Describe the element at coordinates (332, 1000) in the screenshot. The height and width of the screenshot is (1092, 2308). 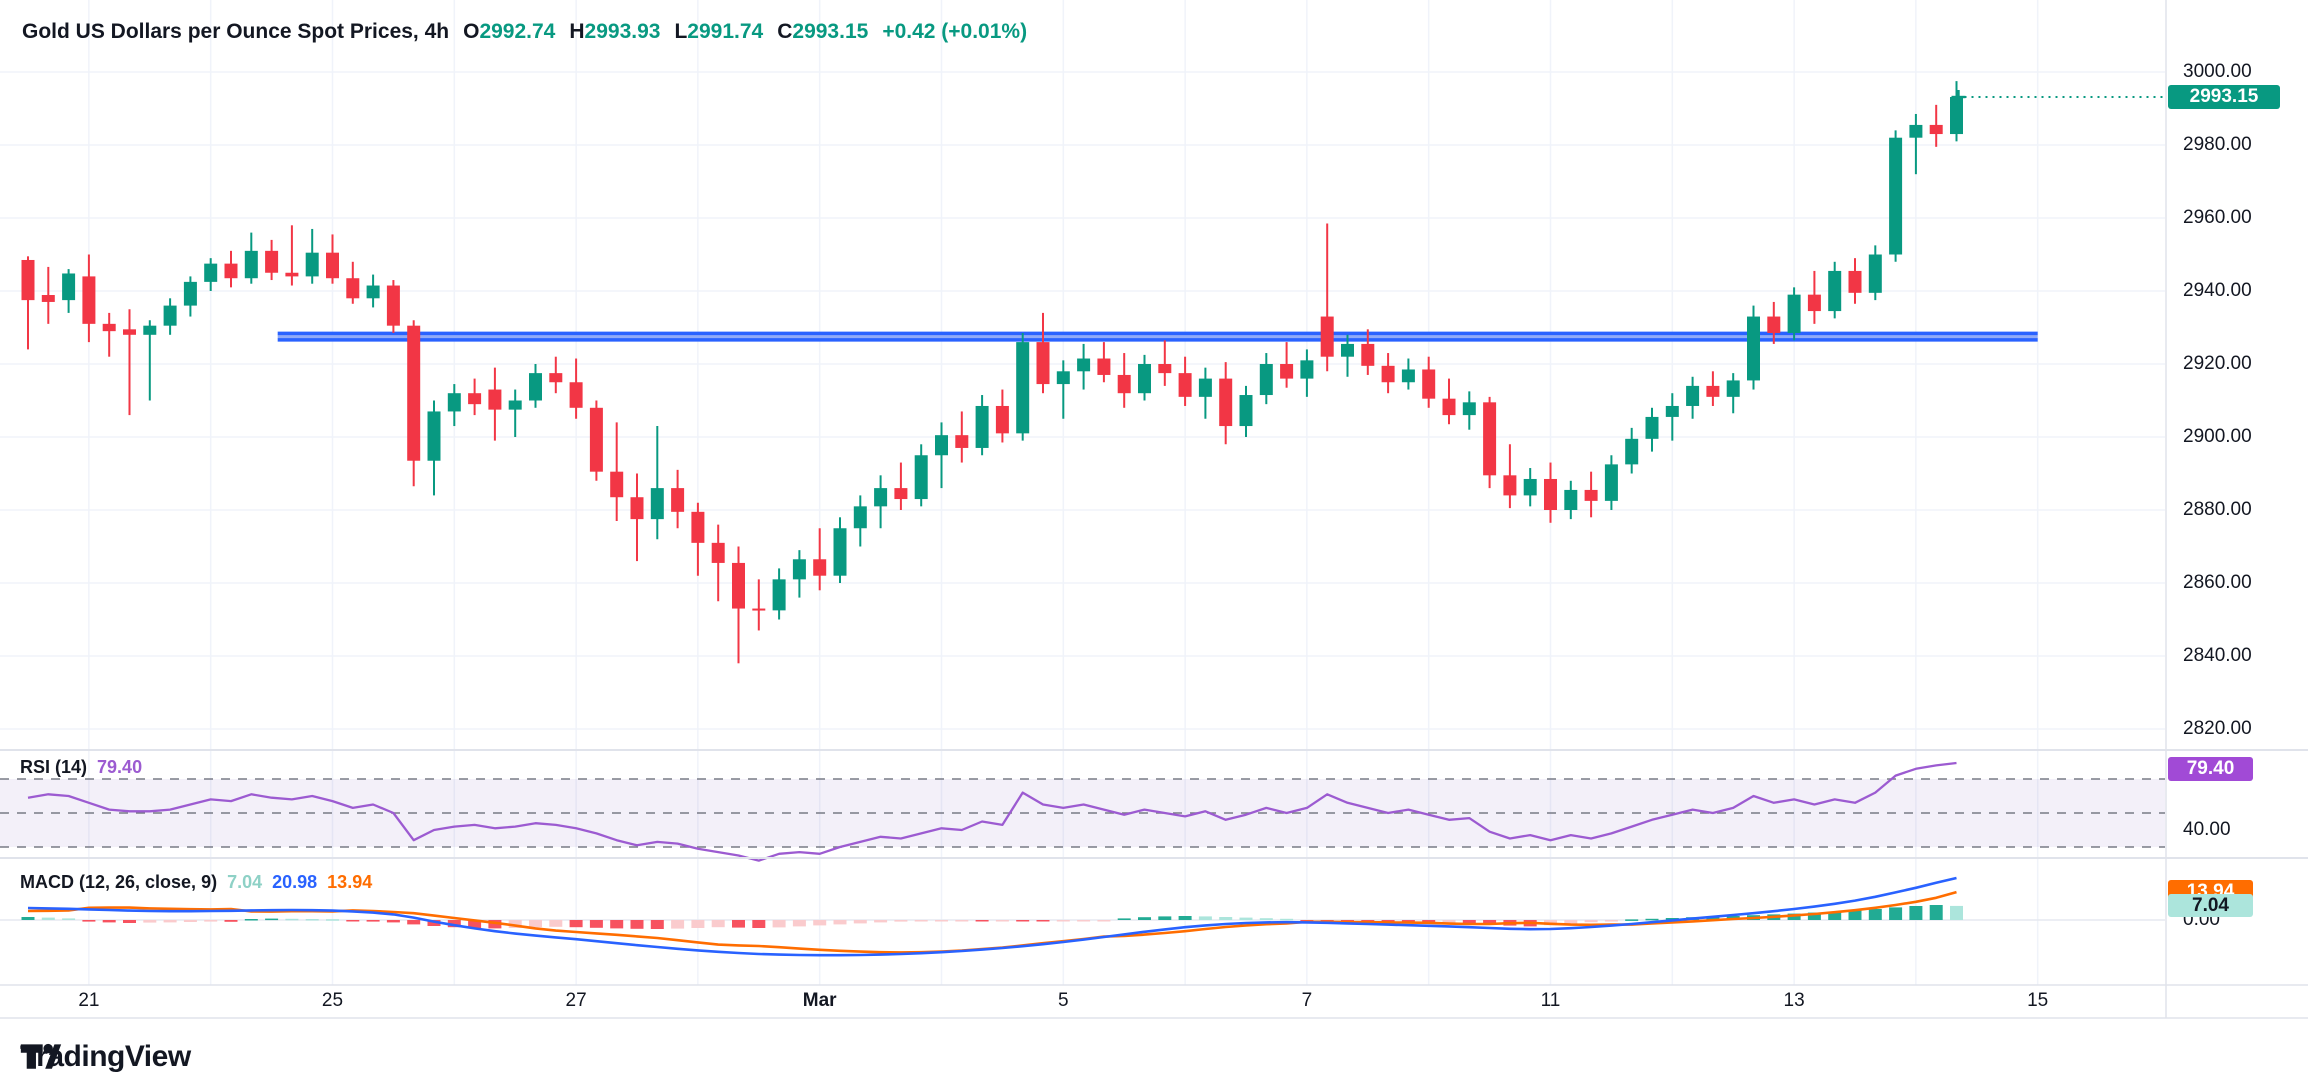
I see `time-tick-label: 25` at that location.